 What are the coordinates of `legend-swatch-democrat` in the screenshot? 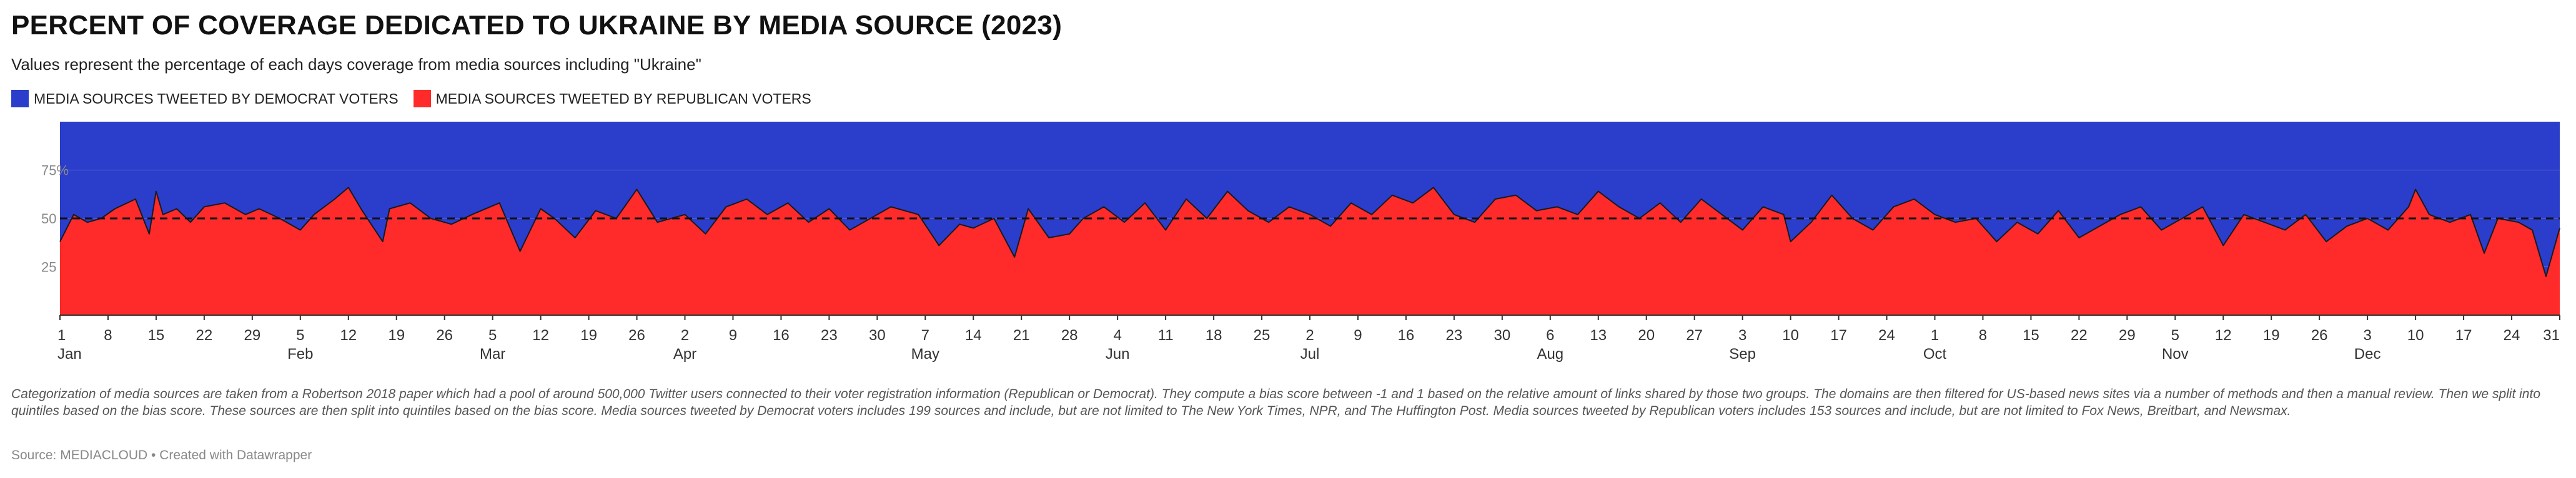 It's located at (20, 98).